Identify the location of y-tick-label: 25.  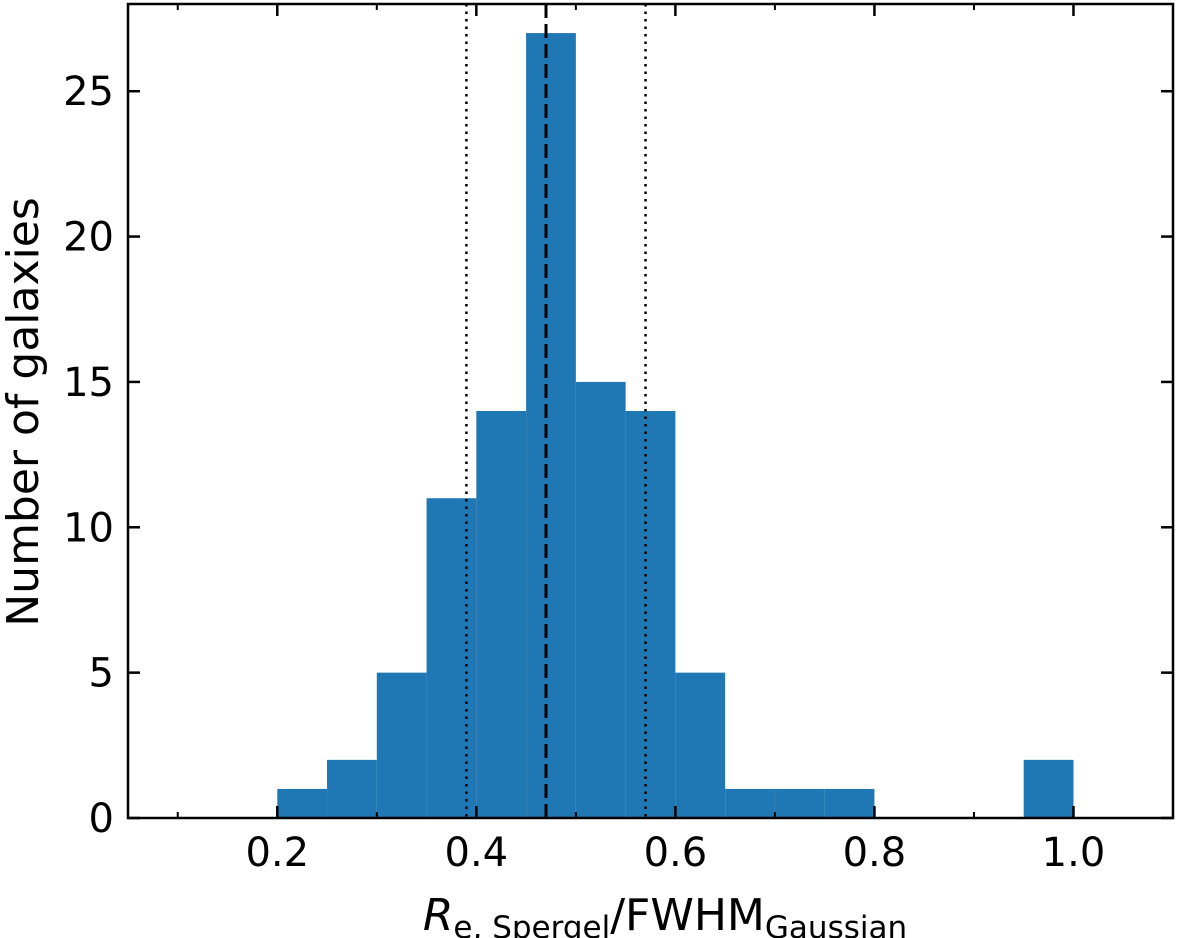
(88, 92).